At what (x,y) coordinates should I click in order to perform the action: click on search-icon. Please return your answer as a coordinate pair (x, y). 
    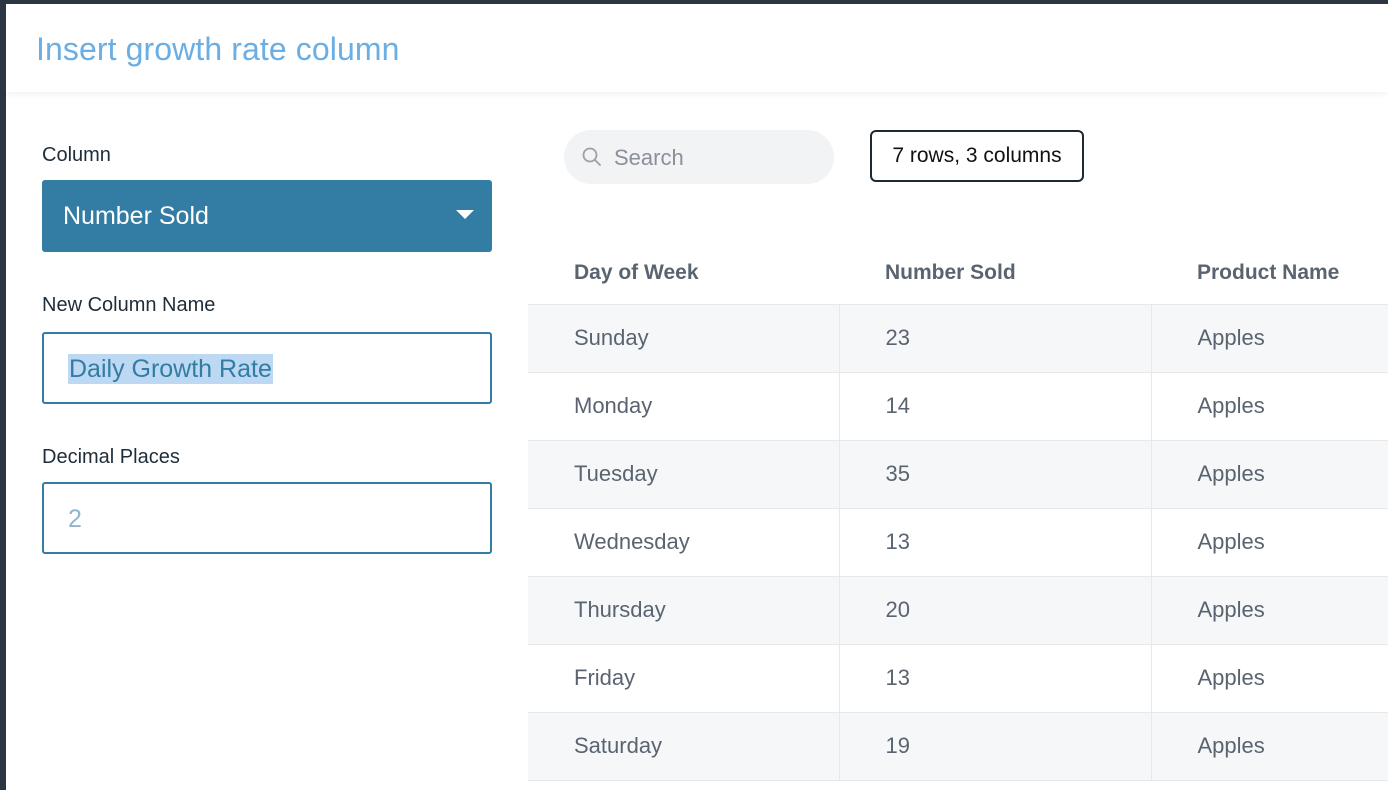
    Looking at the image, I should click on (591, 156).